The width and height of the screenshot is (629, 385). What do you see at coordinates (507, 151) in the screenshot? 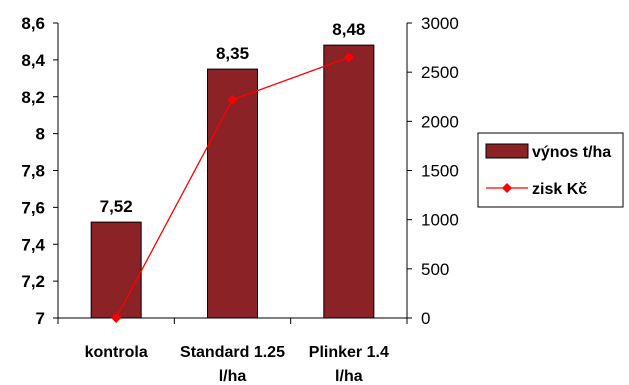
I see `legend-swatch-bar` at bounding box center [507, 151].